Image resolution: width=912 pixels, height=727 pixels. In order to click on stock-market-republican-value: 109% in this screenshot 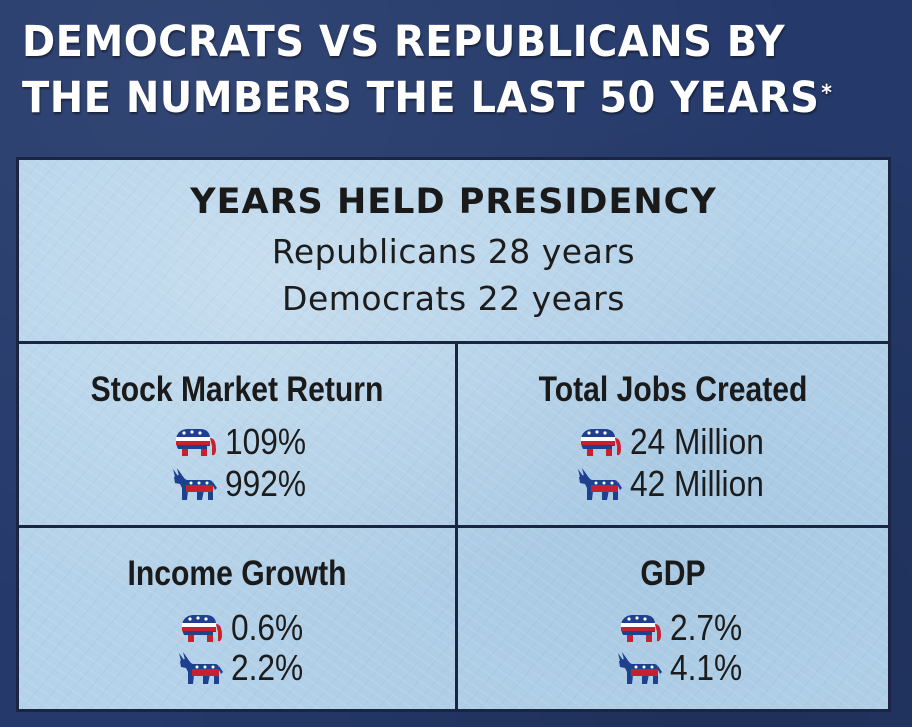, I will do `click(266, 441)`.